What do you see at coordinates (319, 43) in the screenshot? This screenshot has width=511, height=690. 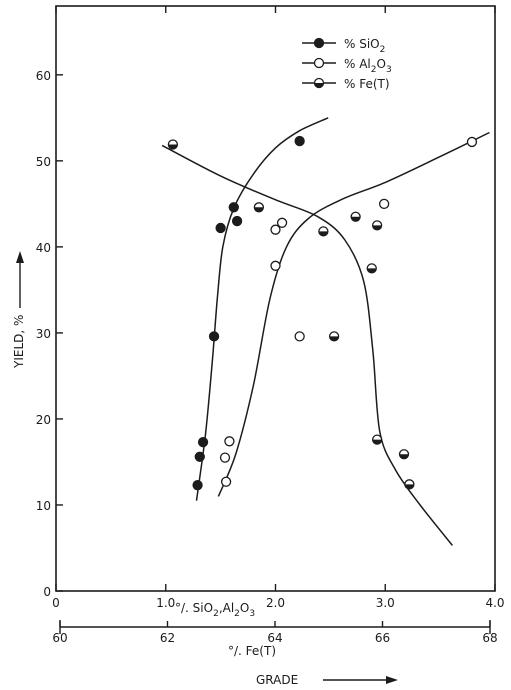 I see `legend-marker-sio2` at bounding box center [319, 43].